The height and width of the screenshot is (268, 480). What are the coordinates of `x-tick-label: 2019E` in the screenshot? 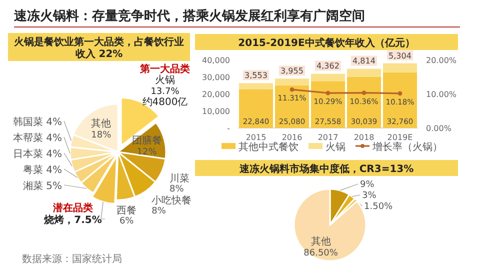 It's located at (400, 137).